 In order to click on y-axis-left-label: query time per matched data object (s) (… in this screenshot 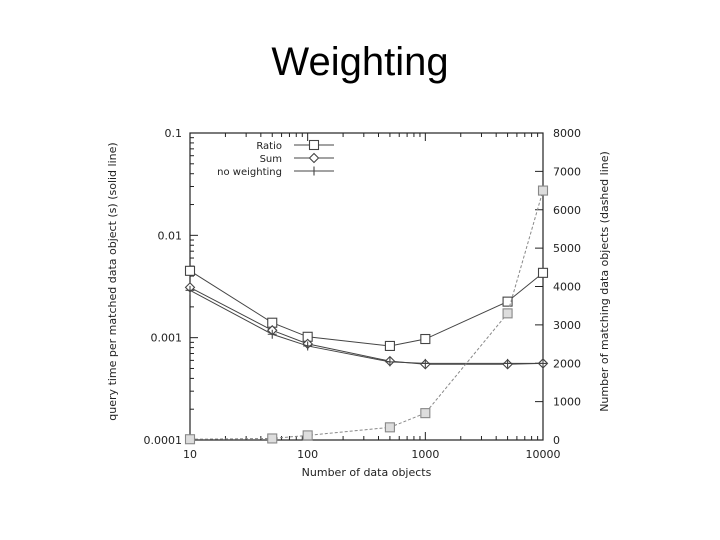, I will do `click(112, 281)`.